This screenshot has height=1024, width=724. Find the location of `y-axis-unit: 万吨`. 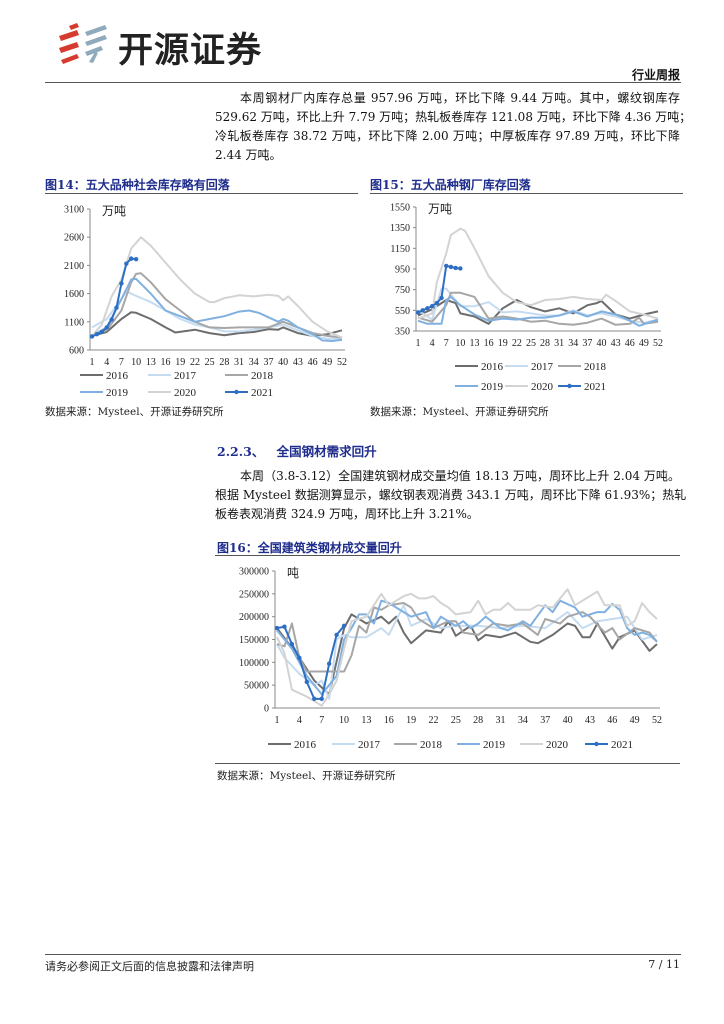

y-axis-unit: 万吨 is located at coordinates (114, 211).